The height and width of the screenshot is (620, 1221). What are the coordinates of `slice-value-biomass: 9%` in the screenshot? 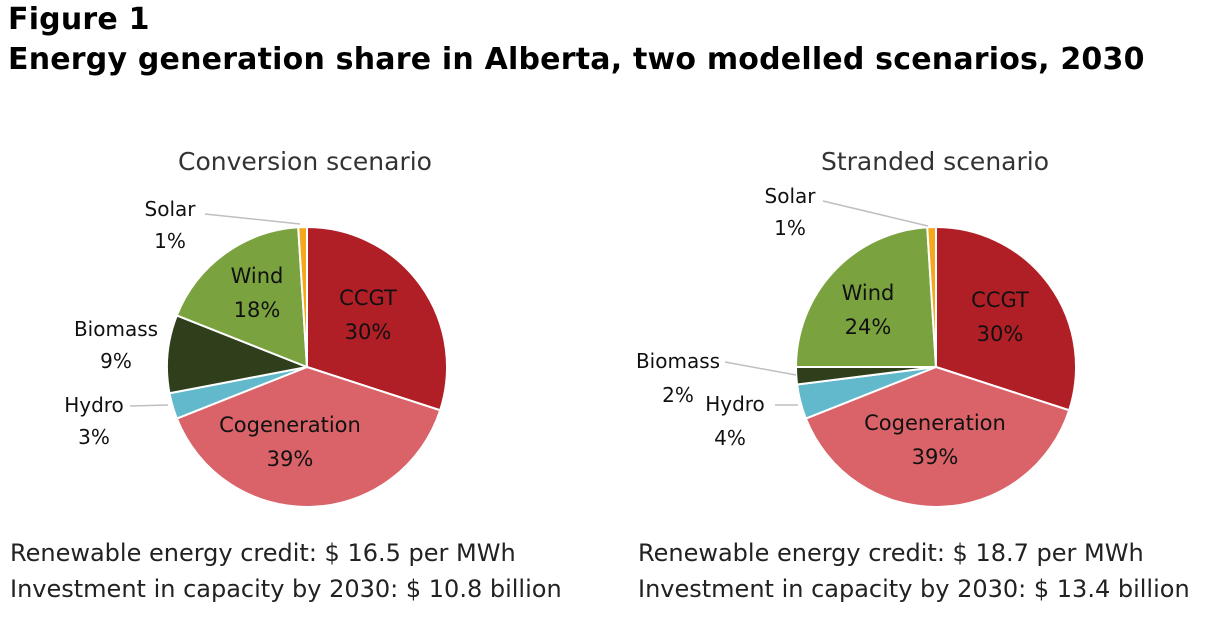 It's located at (116, 361).